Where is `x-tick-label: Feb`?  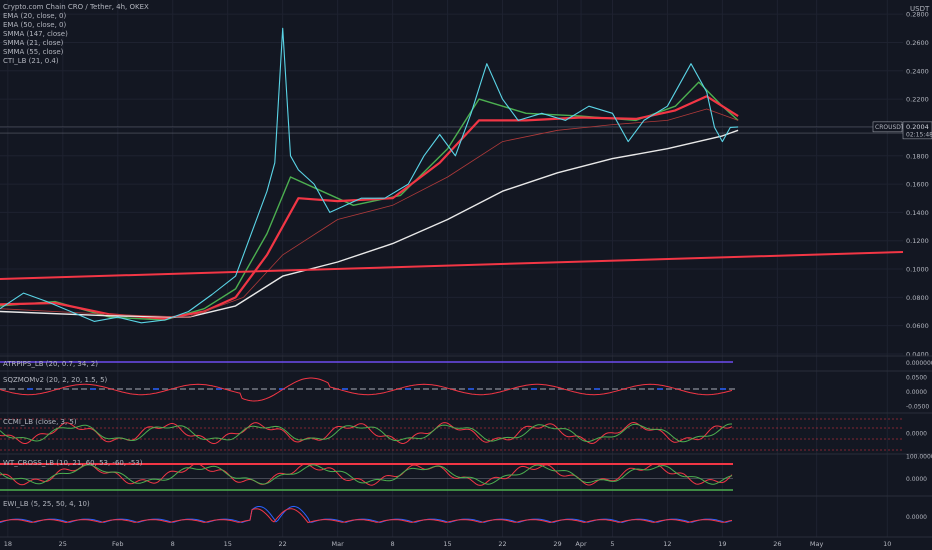 x-tick-label: Feb is located at coordinates (118, 544).